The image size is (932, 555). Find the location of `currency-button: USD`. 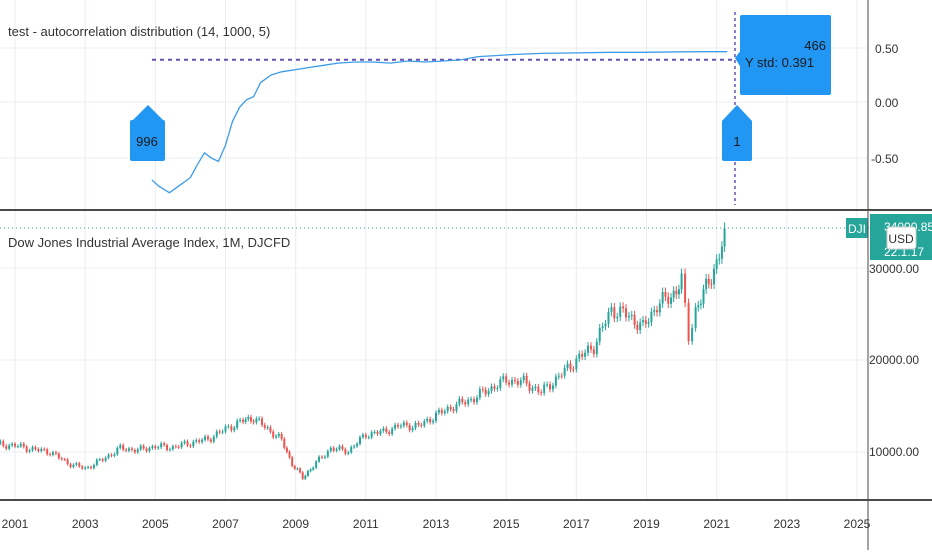

currency-button: USD is located at coordinates (901, 238).